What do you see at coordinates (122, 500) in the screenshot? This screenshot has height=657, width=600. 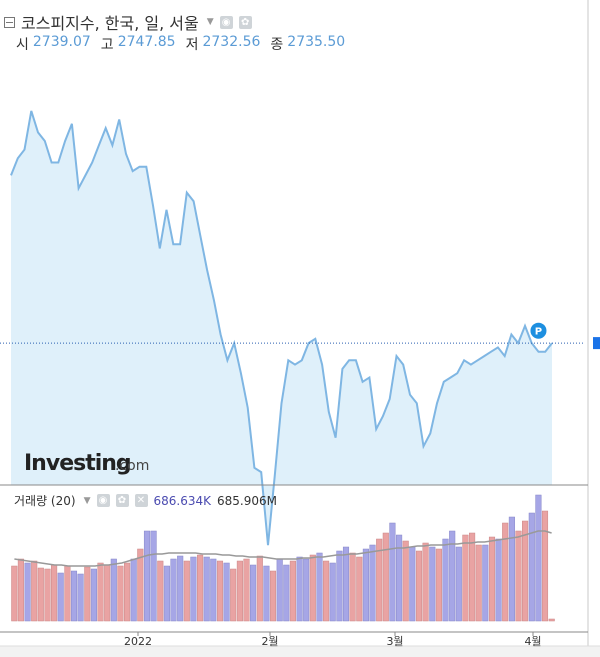 I see `volume-gear-icon: ✿` at bounding box center [122, 500].